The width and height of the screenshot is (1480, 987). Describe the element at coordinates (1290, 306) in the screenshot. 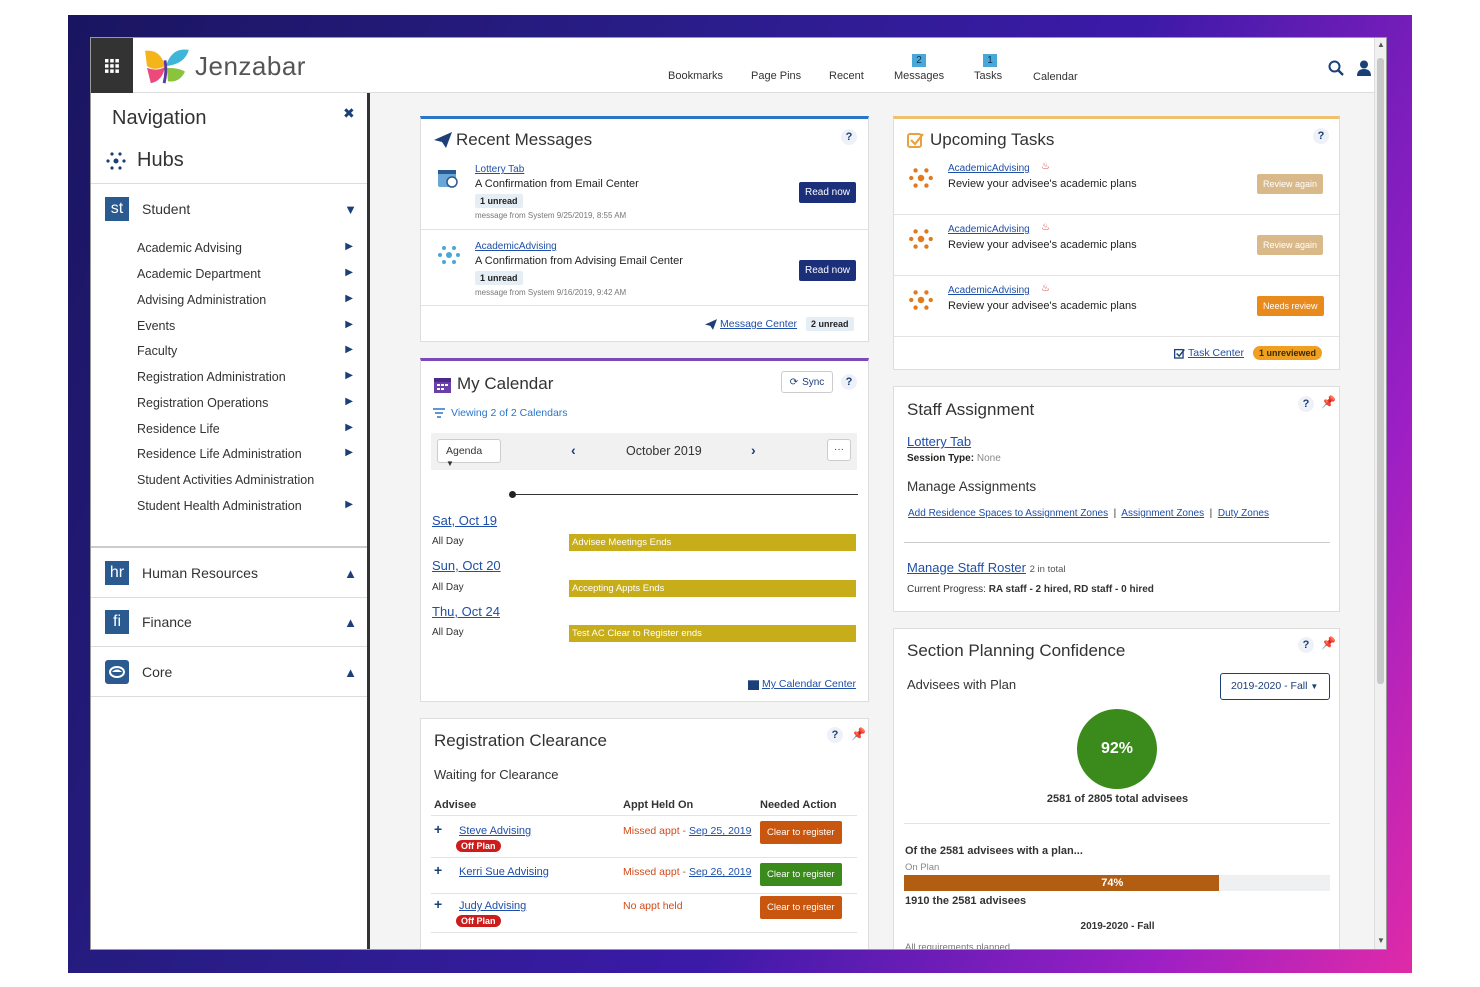

I see `needs-review-button: Needs review` at that location.